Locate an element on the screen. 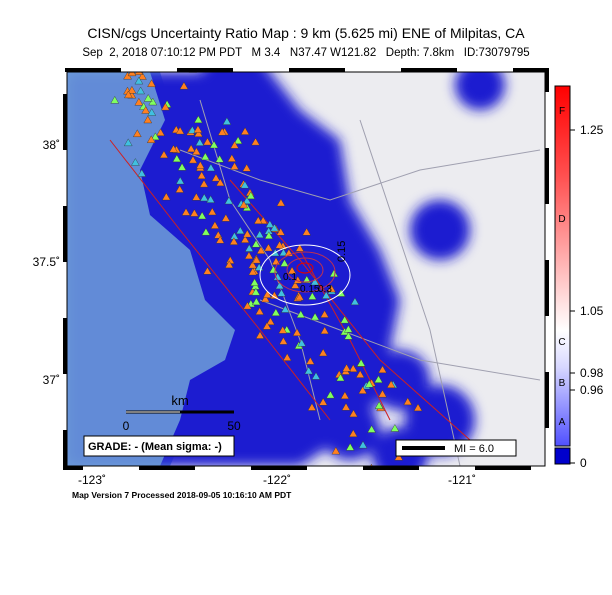  grade: GRADE: - (Mean sigma: -) is located at coordinates (155, 447).